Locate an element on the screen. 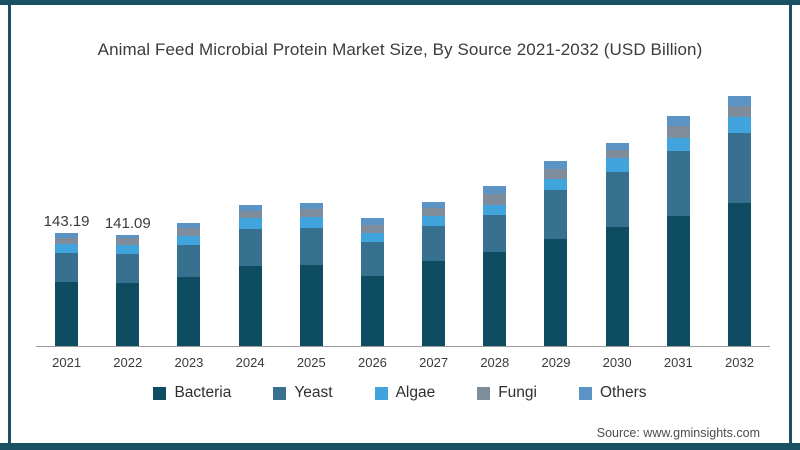  x-axis-label: 2026 is located at coordinates (372, 362).